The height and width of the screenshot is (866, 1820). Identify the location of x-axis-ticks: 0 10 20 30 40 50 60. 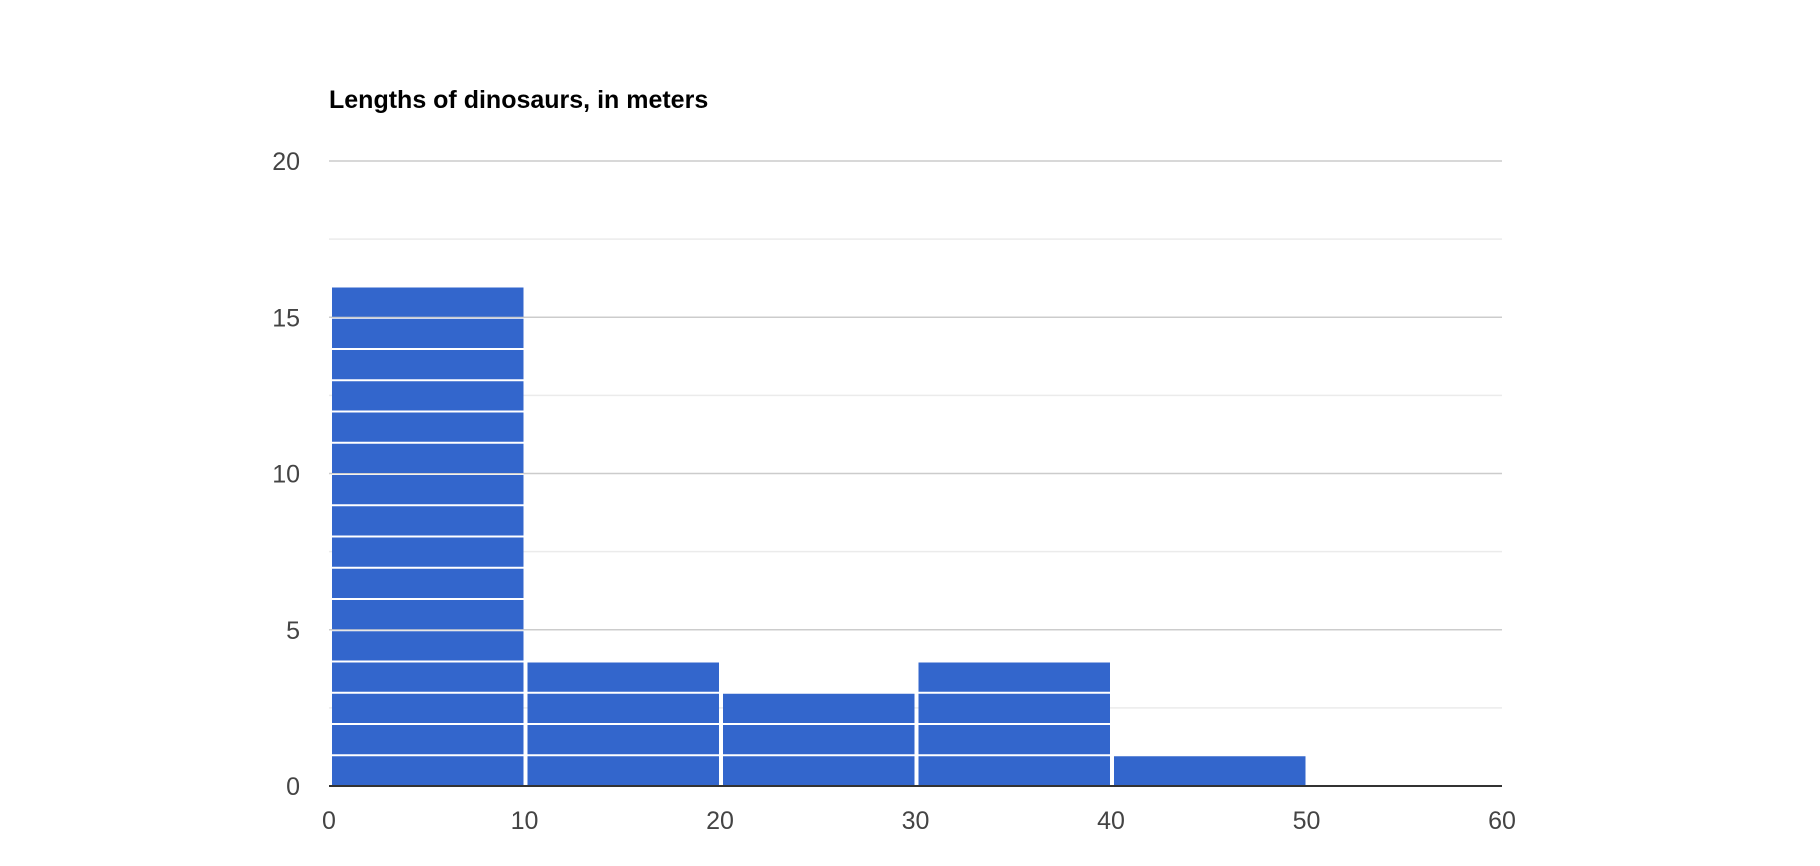
(919, 821).